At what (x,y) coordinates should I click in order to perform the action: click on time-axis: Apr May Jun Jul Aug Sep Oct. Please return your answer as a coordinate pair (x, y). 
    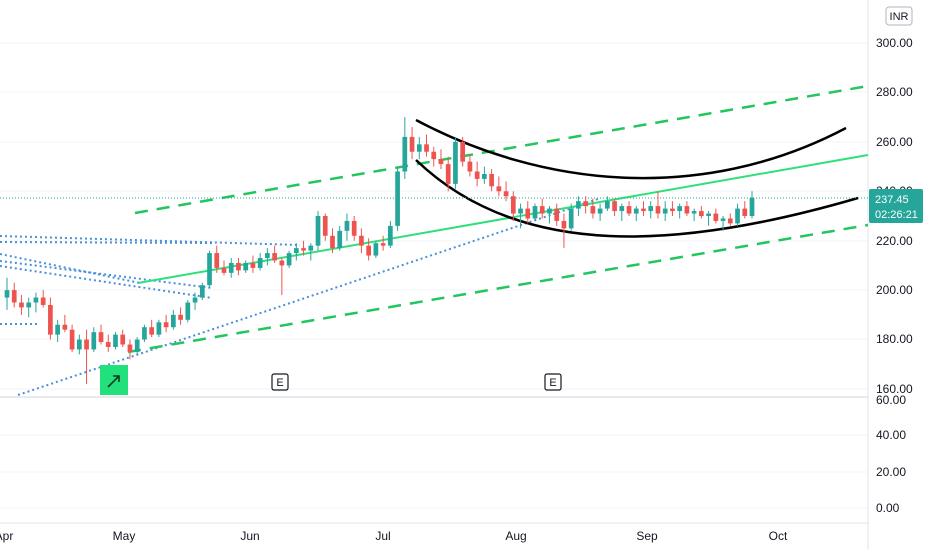
    Looking at the image, I should click on (434, 533).